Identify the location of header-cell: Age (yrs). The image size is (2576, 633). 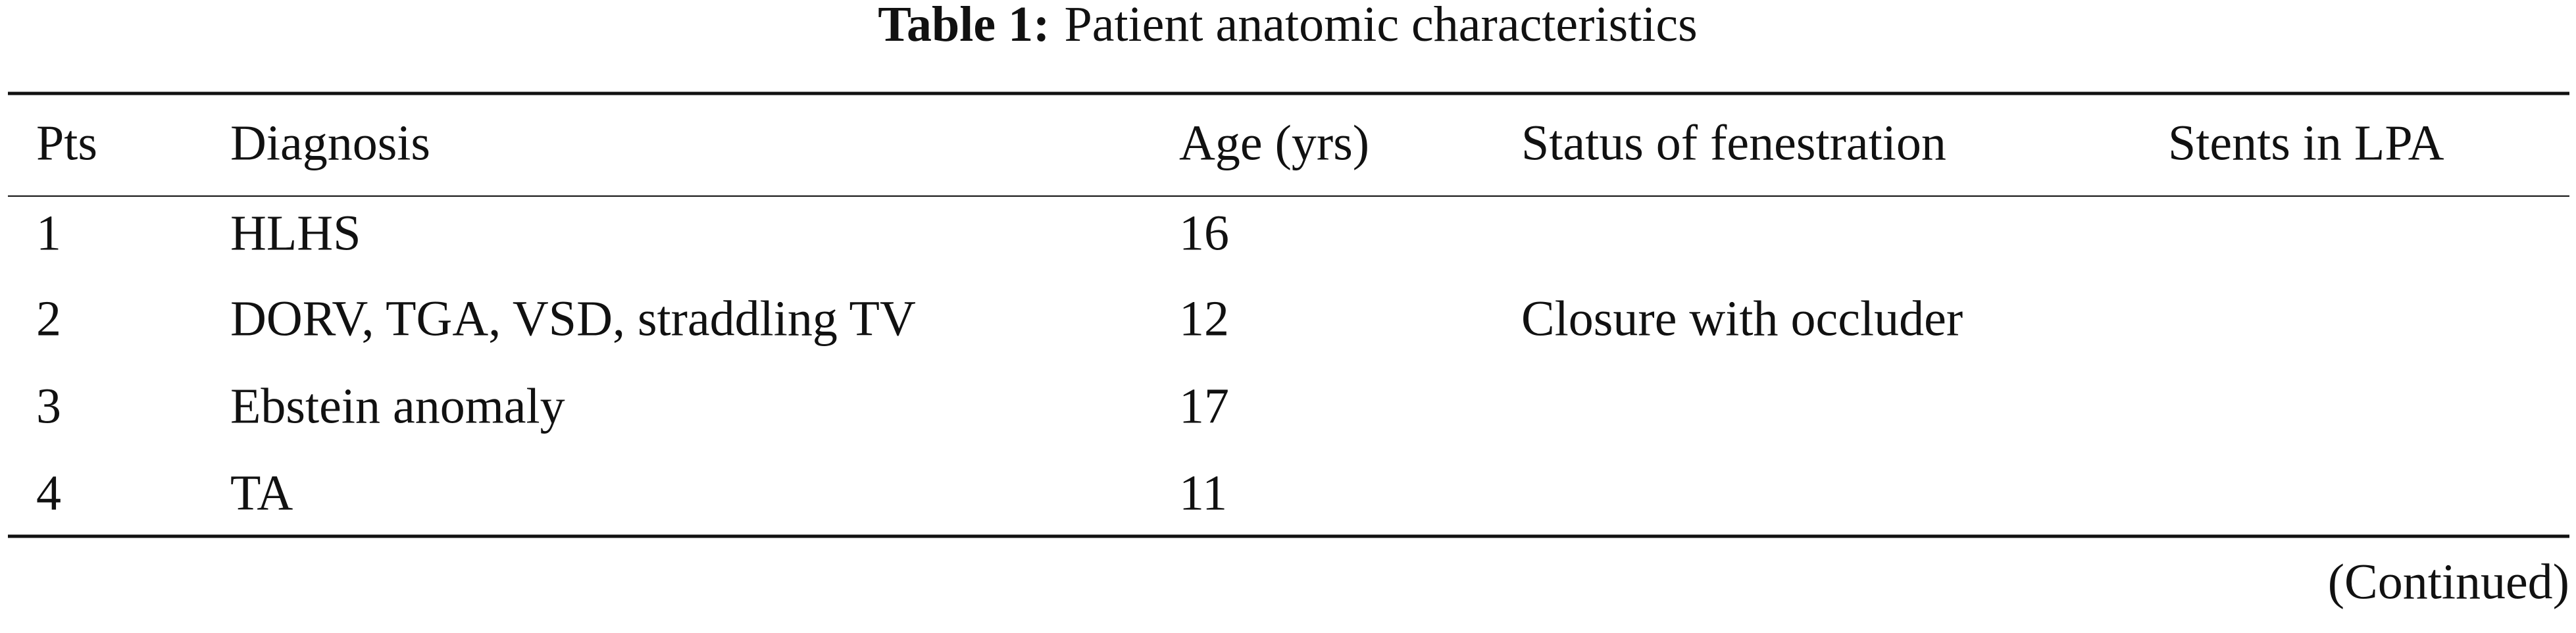
(1274, 142).